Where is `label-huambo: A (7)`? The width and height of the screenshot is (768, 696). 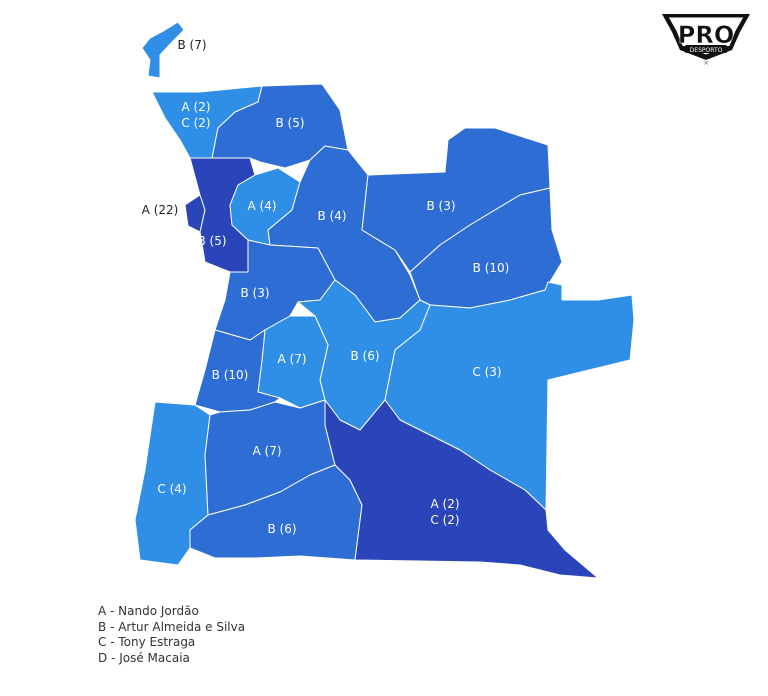 label-huambo: A (7) is located at coordinates (291, 359).